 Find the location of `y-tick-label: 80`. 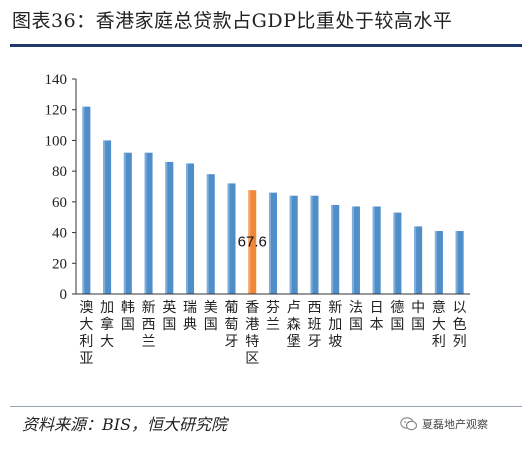

y-tick-label: 80 is located at coordinates (59, 172).